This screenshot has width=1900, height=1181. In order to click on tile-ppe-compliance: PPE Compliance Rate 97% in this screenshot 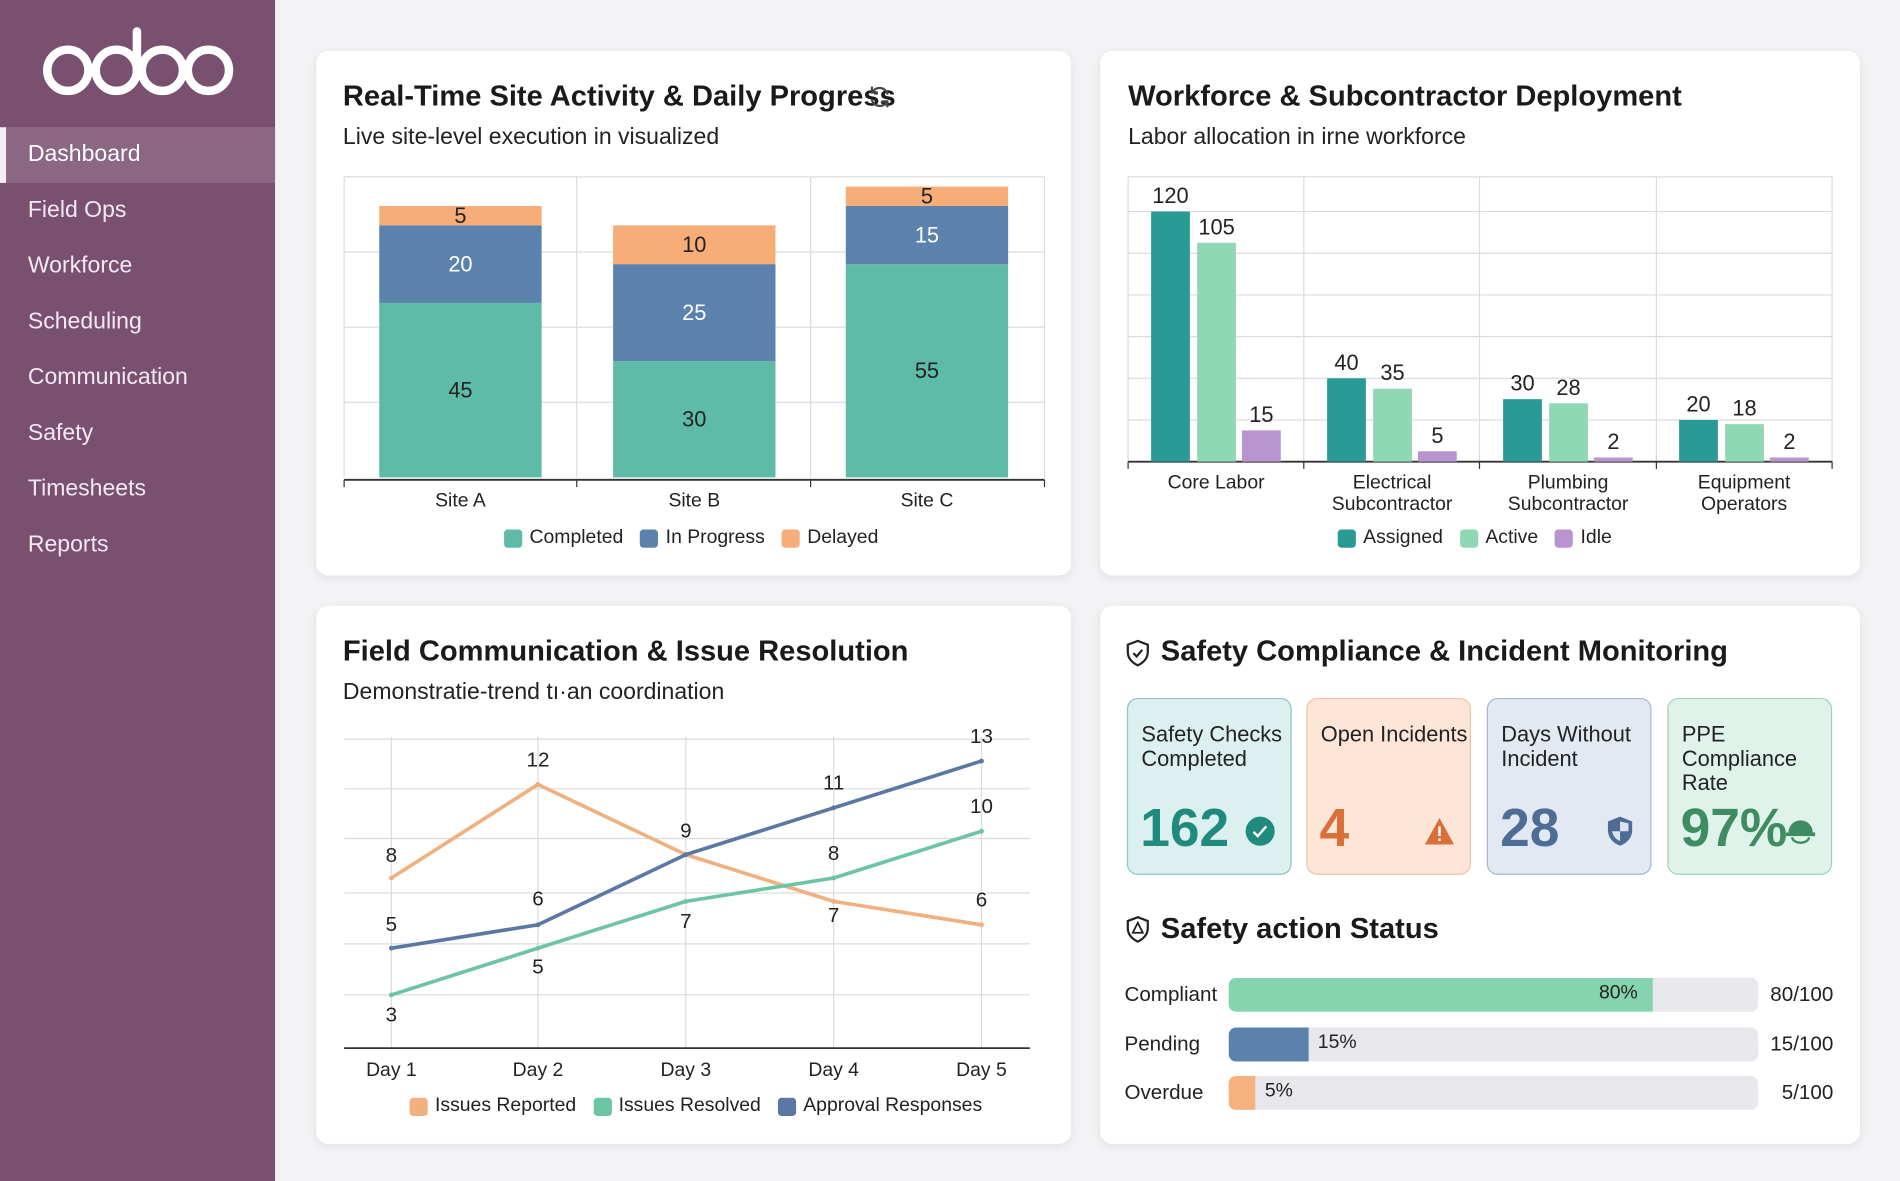, I will do `click(1750, 786)`.